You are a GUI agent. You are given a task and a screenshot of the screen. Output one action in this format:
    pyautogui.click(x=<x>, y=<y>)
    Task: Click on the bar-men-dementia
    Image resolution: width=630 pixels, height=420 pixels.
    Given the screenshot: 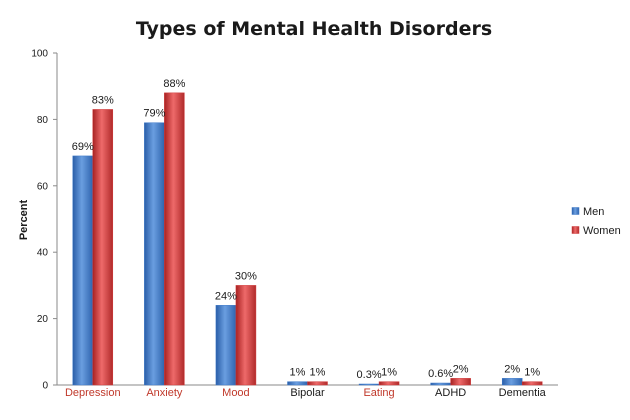 What is the action you would take?
    pyautogui.click(x=512, y=382)
    